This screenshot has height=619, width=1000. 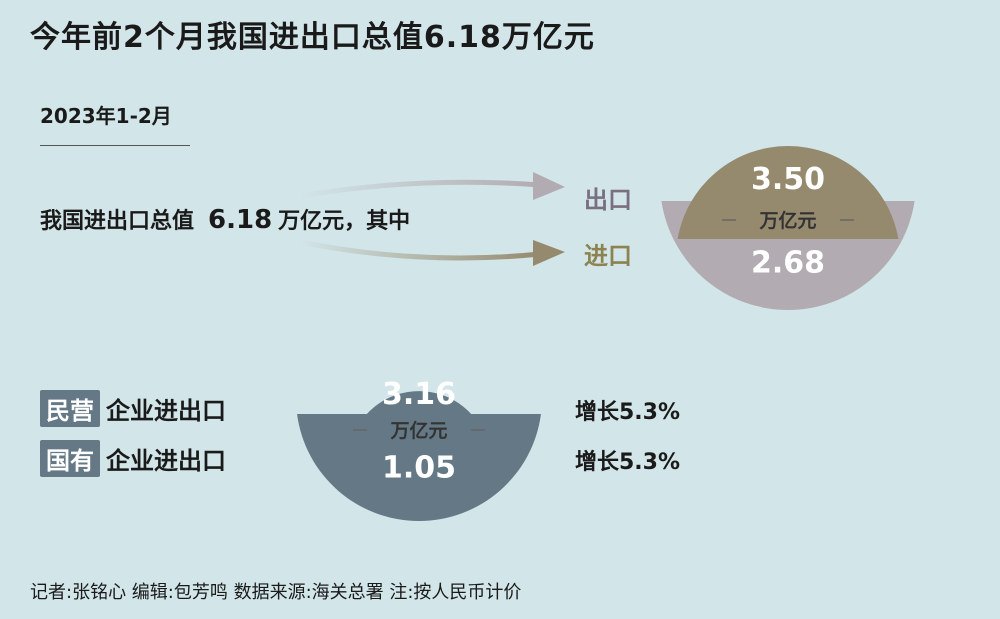 I want to click on state-badge: 国有, so click(x=70, y=458).